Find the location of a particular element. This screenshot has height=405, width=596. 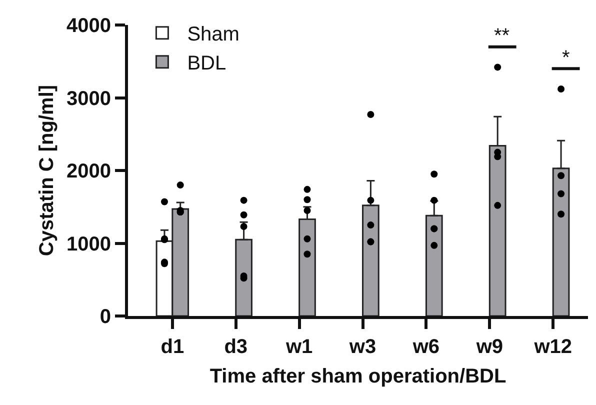

x-axis-title: Time after sham operation/BDL is located at coordinates (358, 377).